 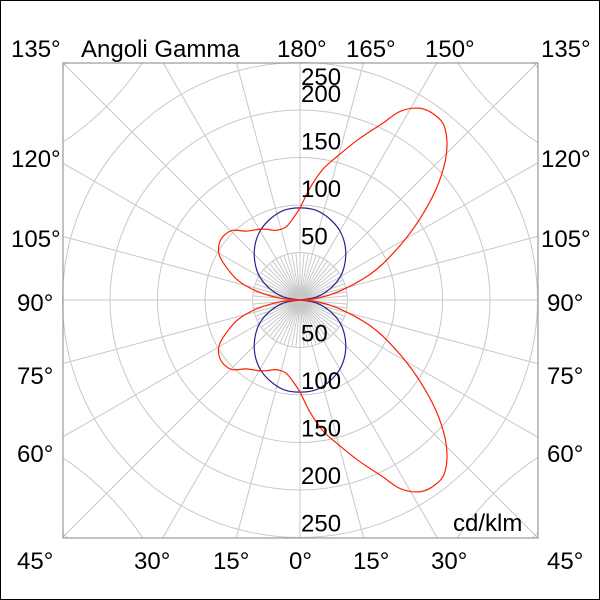 What do you see at coordinates (302, 49) in the screenshot?
I see `angle-label: 180°` at bounding box center [302, 49].